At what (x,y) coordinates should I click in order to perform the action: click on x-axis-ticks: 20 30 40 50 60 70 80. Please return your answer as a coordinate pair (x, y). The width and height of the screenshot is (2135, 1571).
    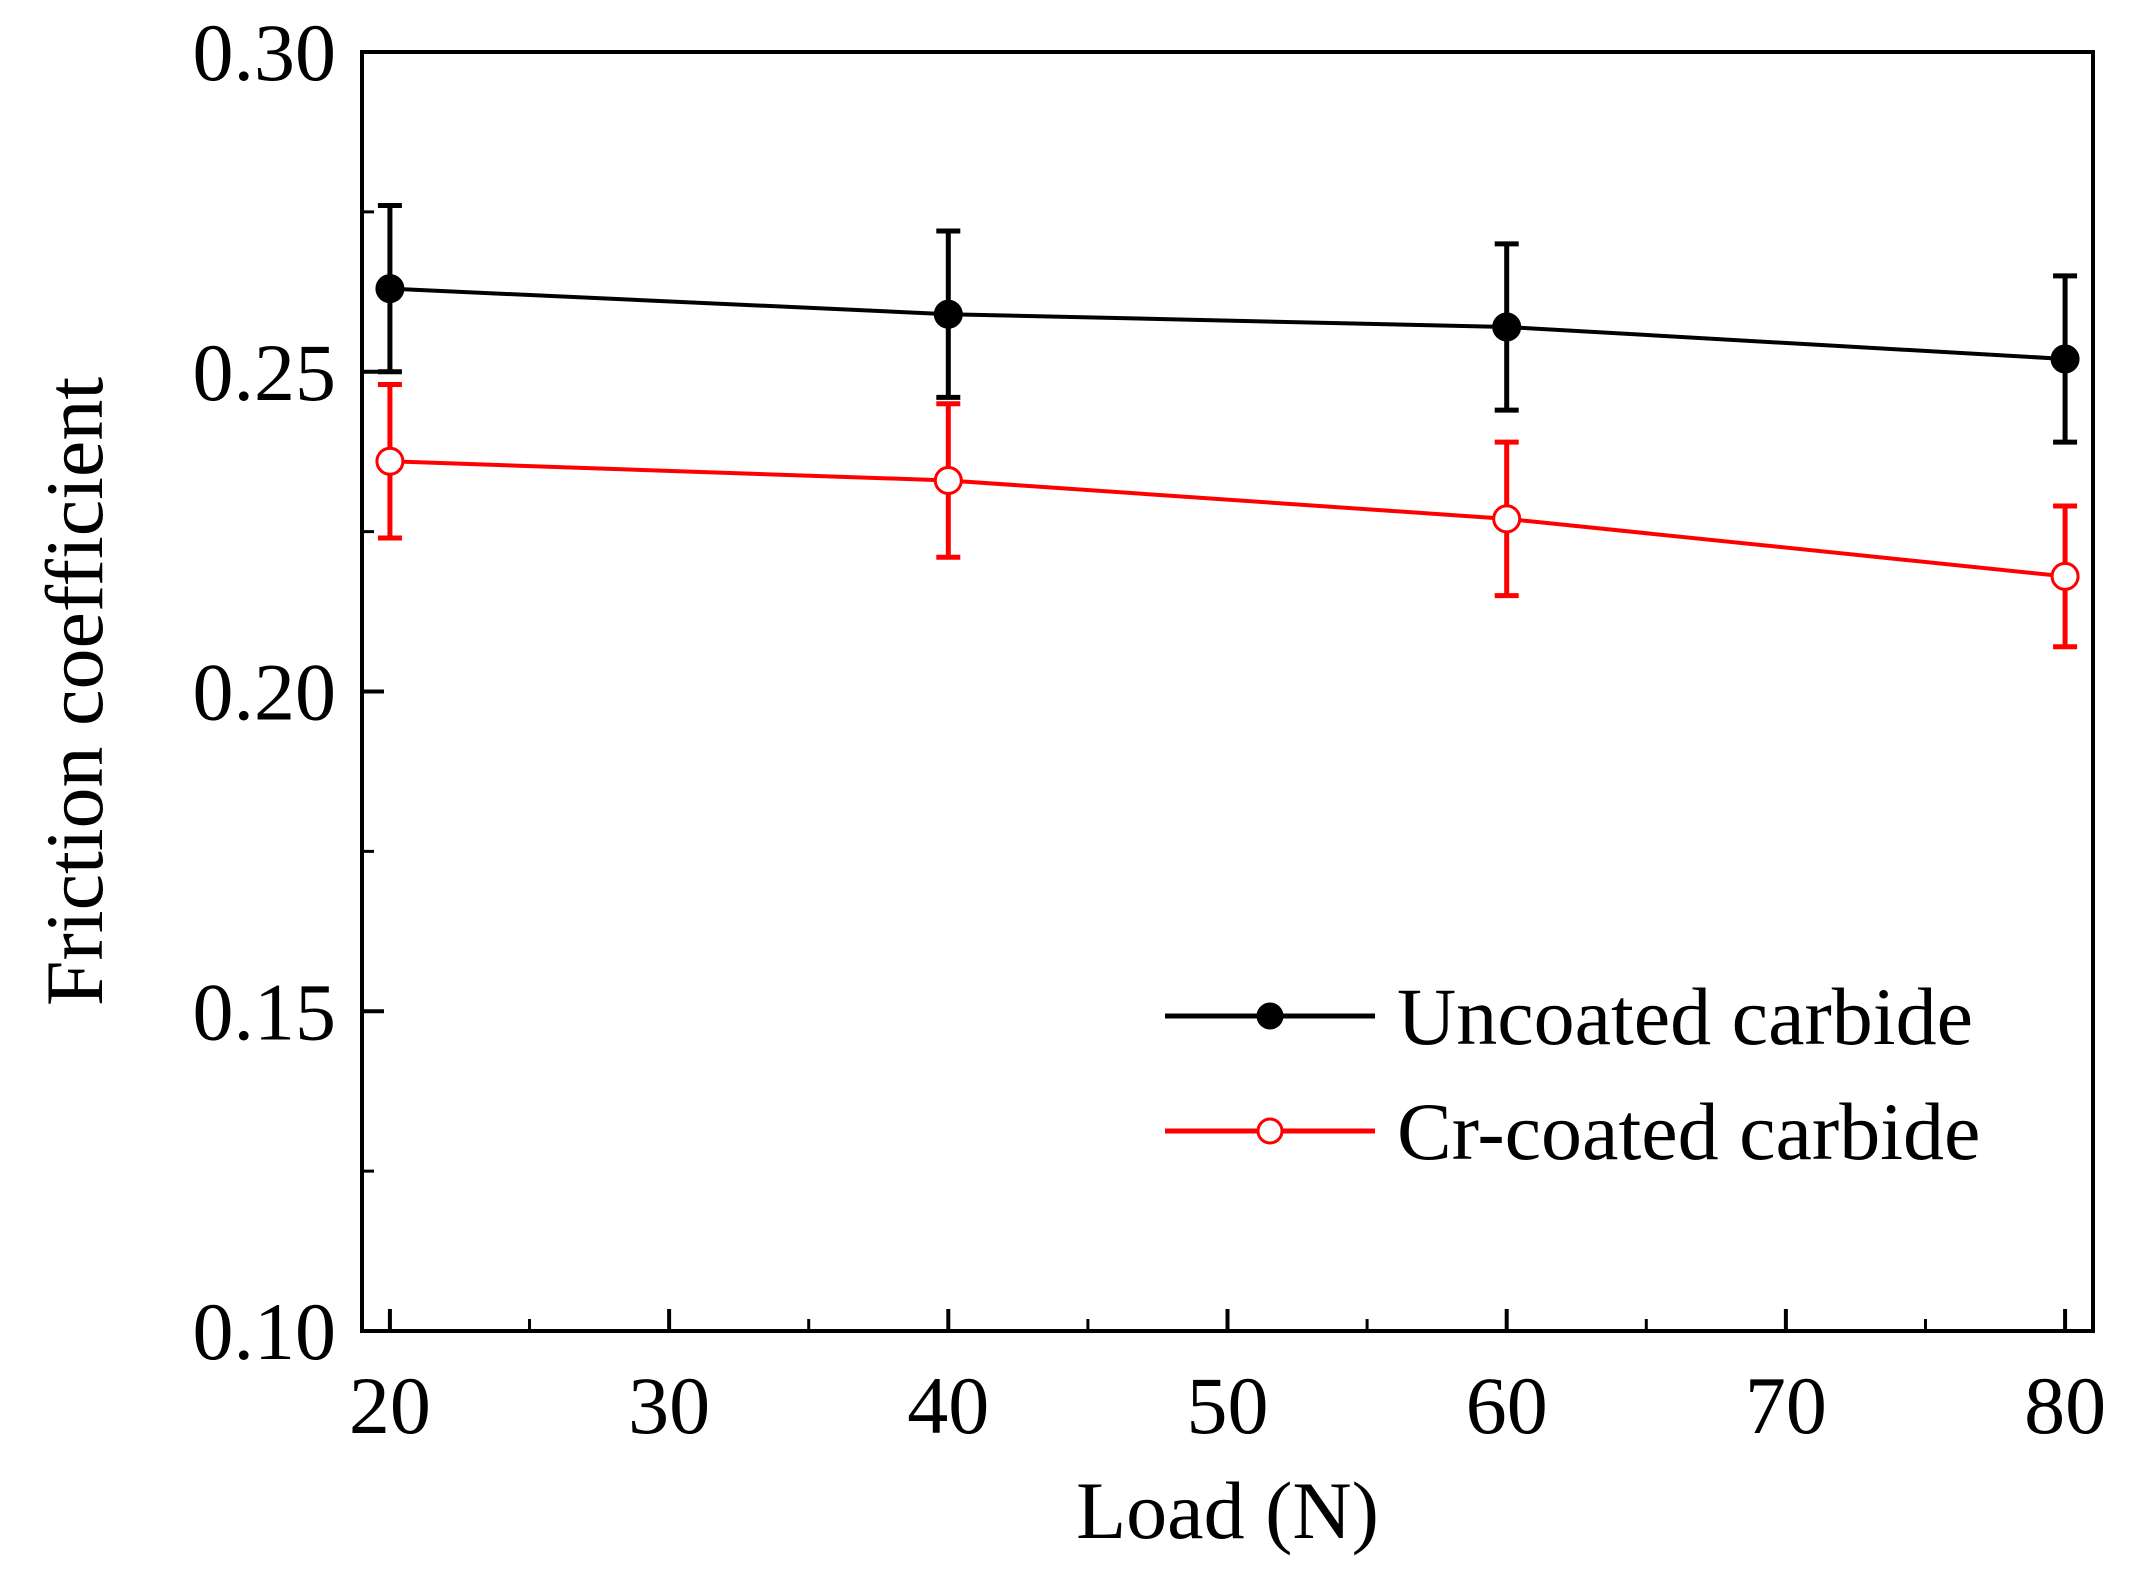
    Looking at the image, I should click on (1227, 1380).